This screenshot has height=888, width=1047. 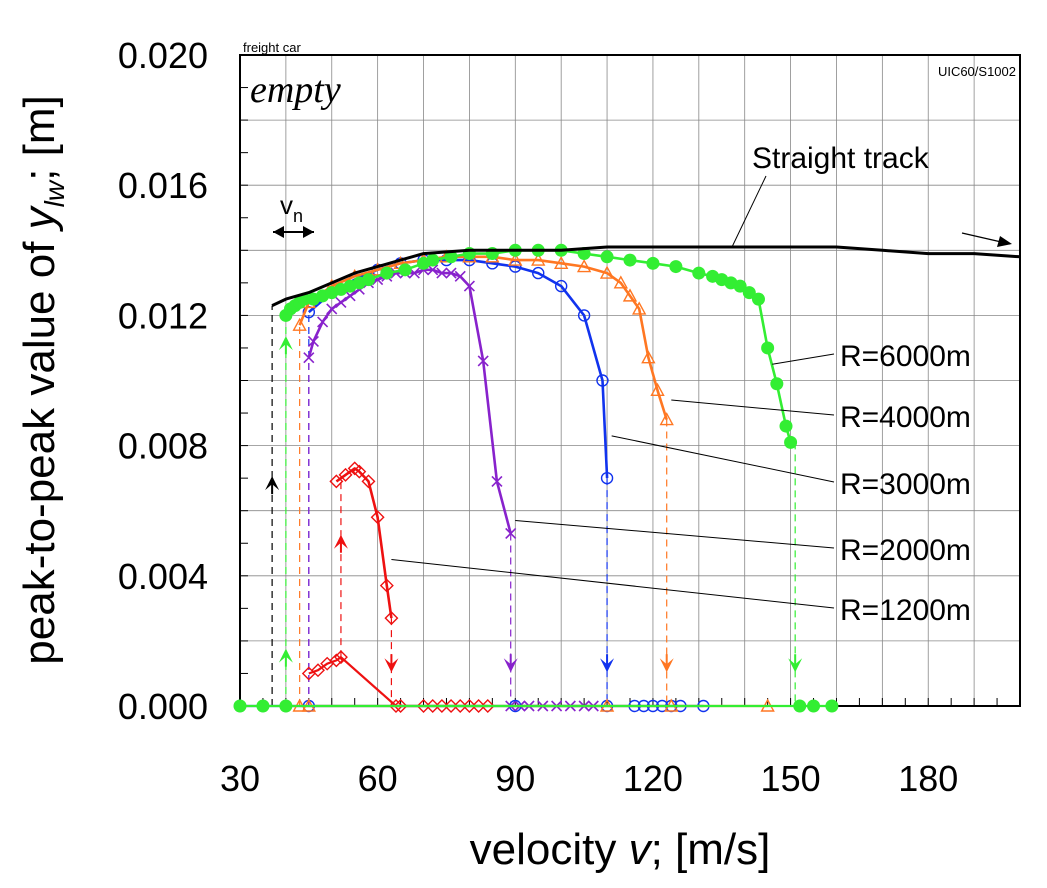 What do you see at coordinates (163, 446) in the screenshot?
I see `y-tick-label: 0.008` at bounding box center [163, 446].